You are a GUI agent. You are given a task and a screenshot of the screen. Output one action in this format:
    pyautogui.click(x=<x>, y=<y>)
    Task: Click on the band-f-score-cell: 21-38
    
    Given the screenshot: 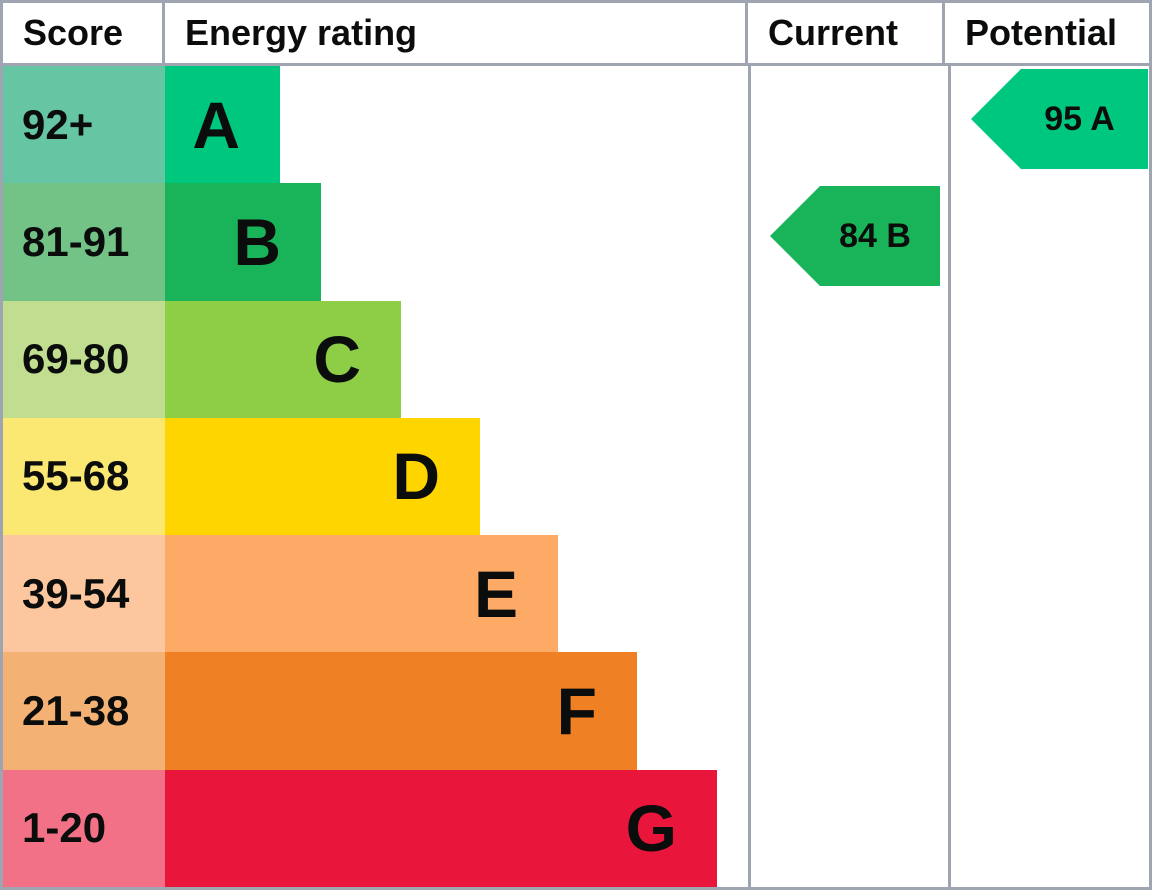 What is the action you would take?
    pyautogui.click(x=84, y=711)
    